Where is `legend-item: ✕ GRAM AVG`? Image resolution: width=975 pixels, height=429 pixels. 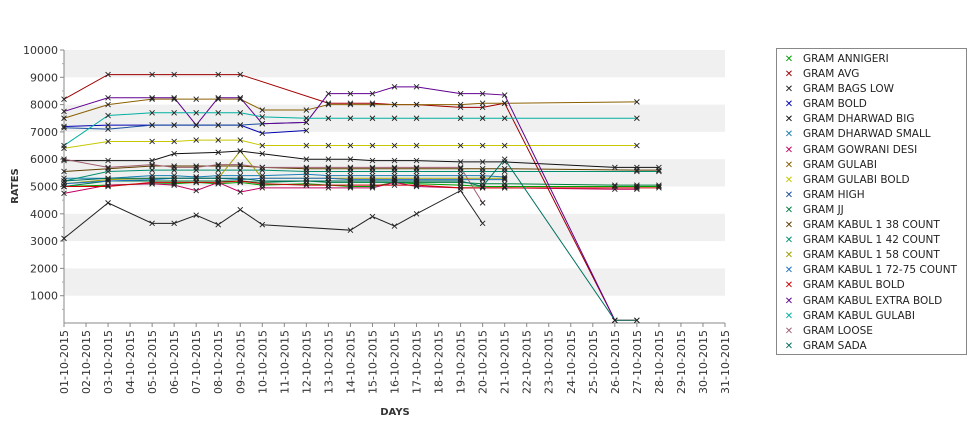
legend-item: ✕ GRAM AVG is located at coordinates (871, 74).